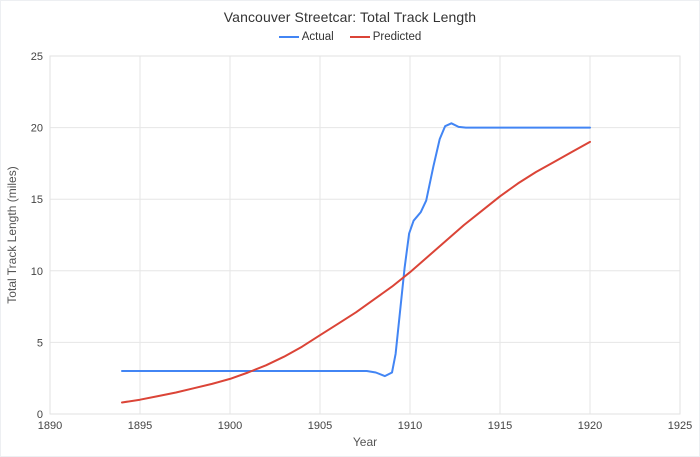  I want to click on x-tick-label: 1905, so click(320, 426).